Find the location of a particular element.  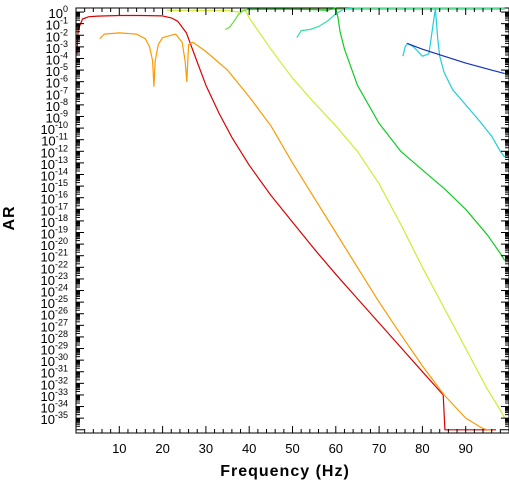

x-tick-label: 90 is located at coordinates (465, 448).